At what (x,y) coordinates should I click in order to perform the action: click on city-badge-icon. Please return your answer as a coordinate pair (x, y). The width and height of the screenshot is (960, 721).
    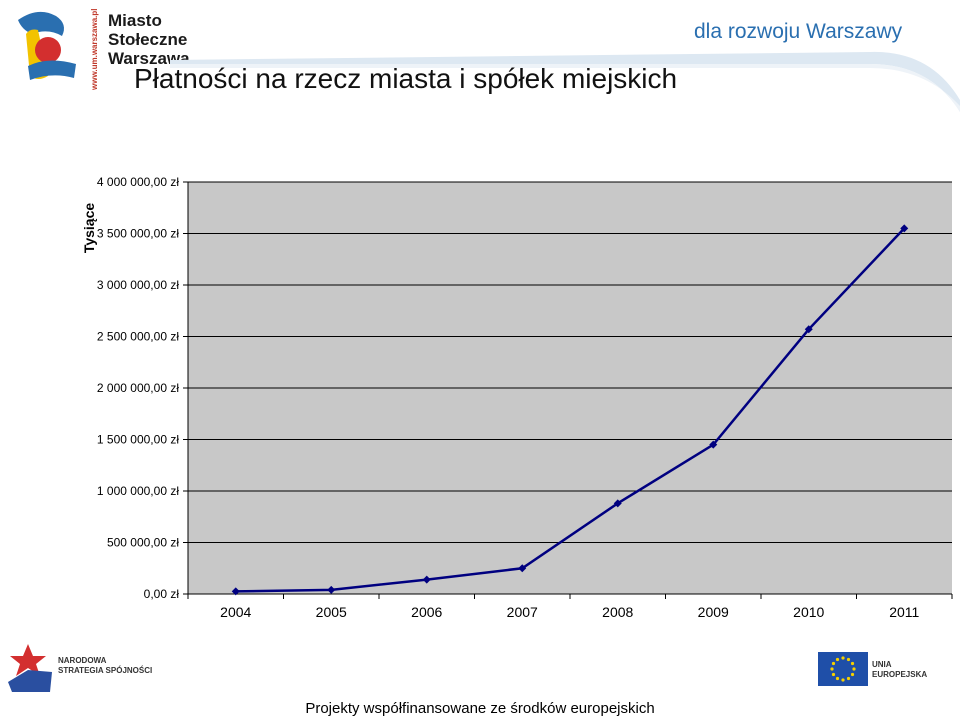
    Looking at the image, I should click on (47, 45).